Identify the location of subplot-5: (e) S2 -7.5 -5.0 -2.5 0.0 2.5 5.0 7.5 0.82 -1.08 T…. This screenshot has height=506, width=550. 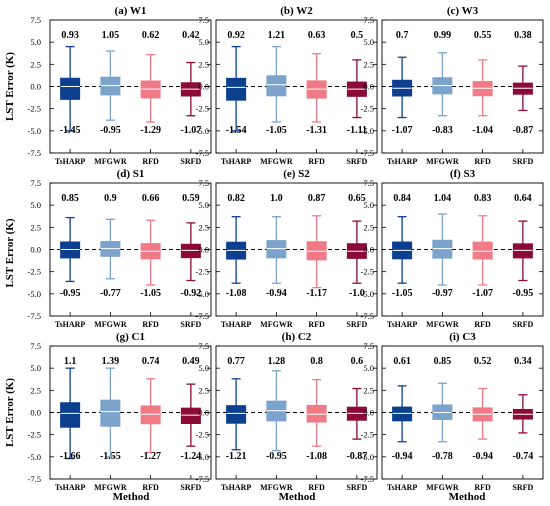
(287, 248).